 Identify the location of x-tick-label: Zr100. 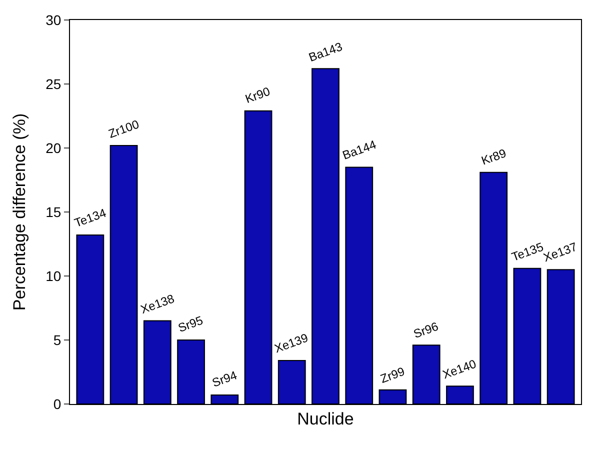
(124, 128).